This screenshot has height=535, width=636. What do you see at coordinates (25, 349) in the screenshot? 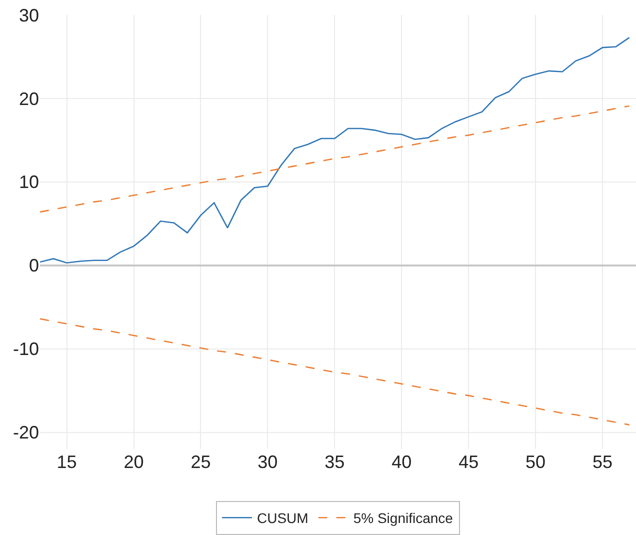
I see `y-tick-label: -10` at bounding box center [25, 349].